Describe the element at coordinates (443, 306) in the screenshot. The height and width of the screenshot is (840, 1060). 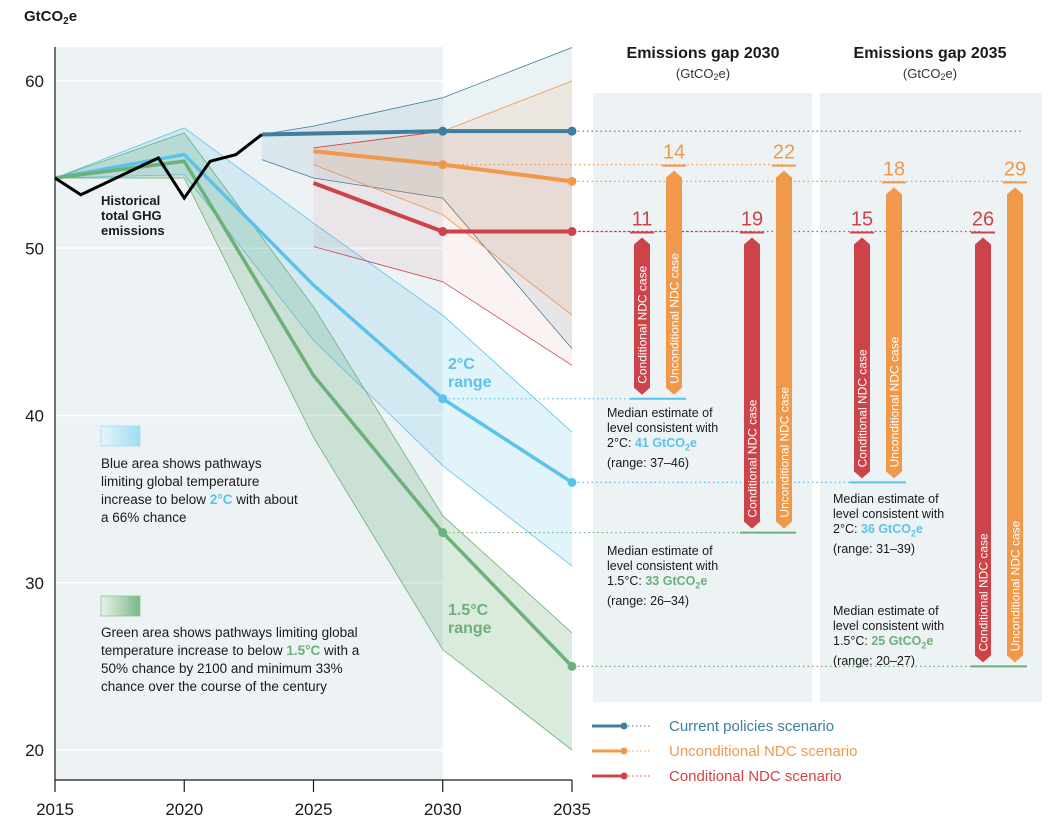
I see `band-conditional-ndc-lower-edge` at that location.